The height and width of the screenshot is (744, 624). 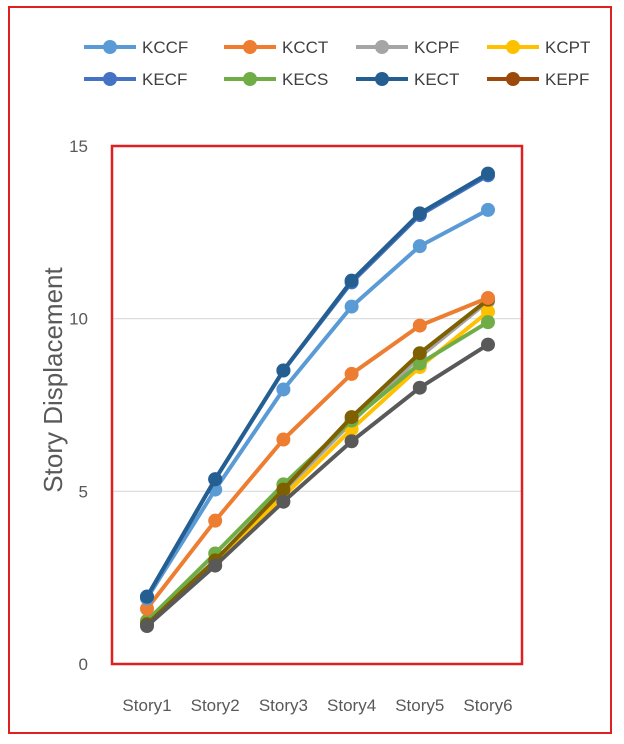 What do you see at coordinates (317, 705) in the screenshot?
I see `x-axis-ticks: Story1 Story2 Story3 Story4 Story5 Story6` at bounding box center [317, 705].